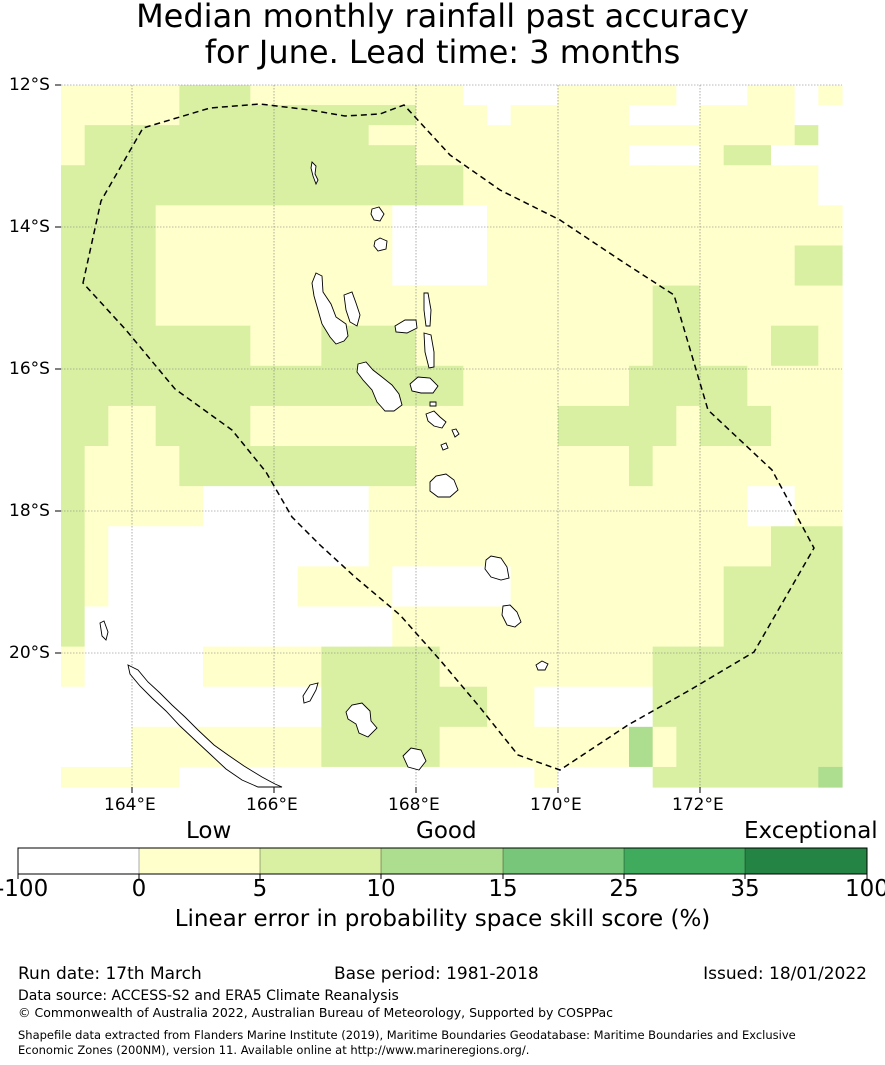  Describe the element at coordinates (29, 653) in the screenshot. I see `lat-label-20s: 20°S` at that location.